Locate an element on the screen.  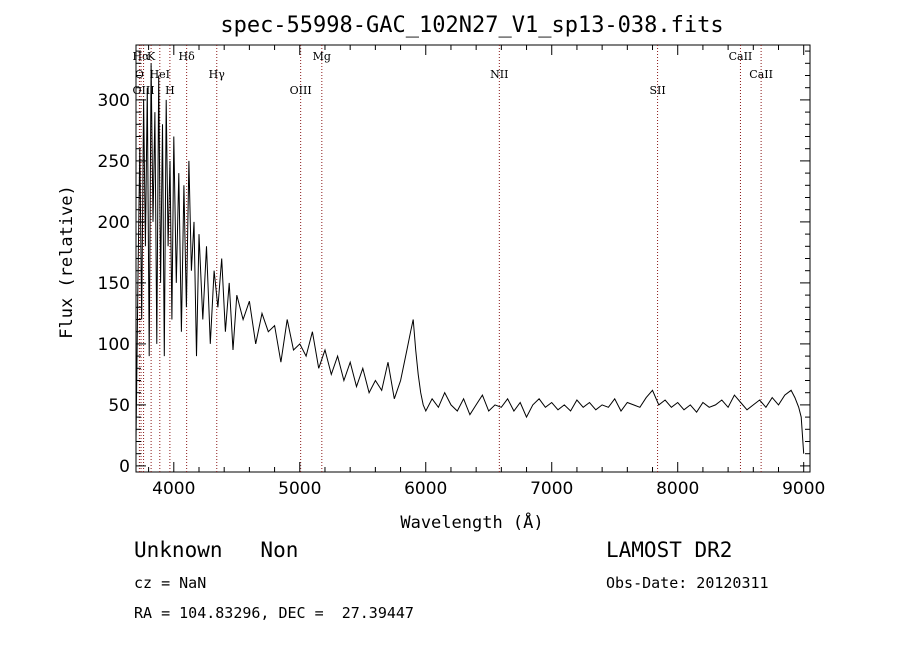
chart-title: spec-55998-GAC_102N27_V1_sp13-038.fits is located at coordinates (471, 25).